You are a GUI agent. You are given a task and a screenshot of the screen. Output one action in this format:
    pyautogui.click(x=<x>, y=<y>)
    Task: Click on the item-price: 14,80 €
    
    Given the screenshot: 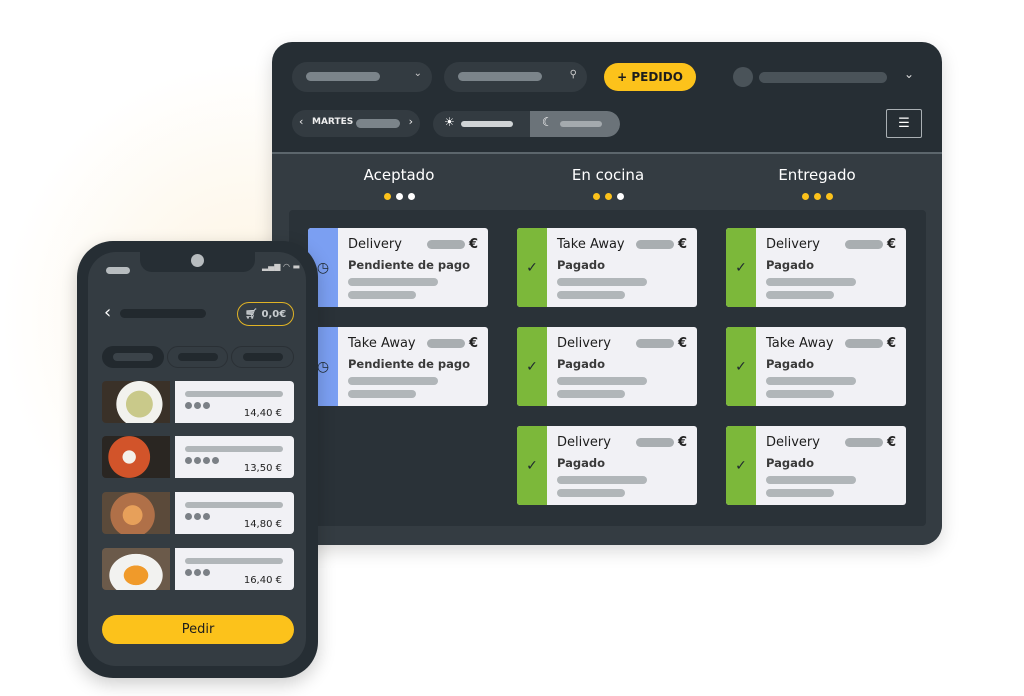 What is the action you would take?
    pyautogui.click(x=262, y=524)
    